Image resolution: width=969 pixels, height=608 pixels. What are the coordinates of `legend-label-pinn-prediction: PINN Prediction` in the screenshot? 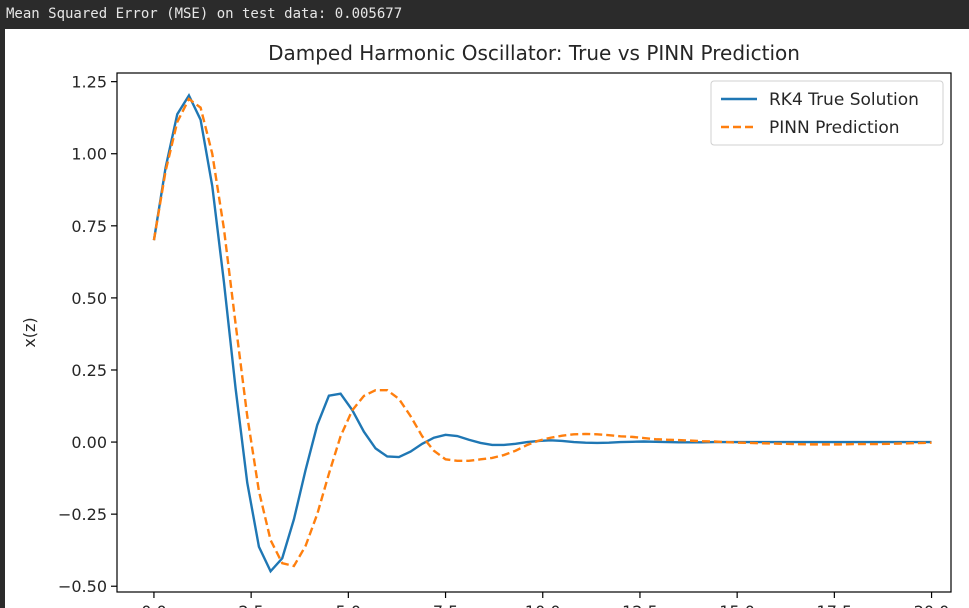 It's located at (834, 128).